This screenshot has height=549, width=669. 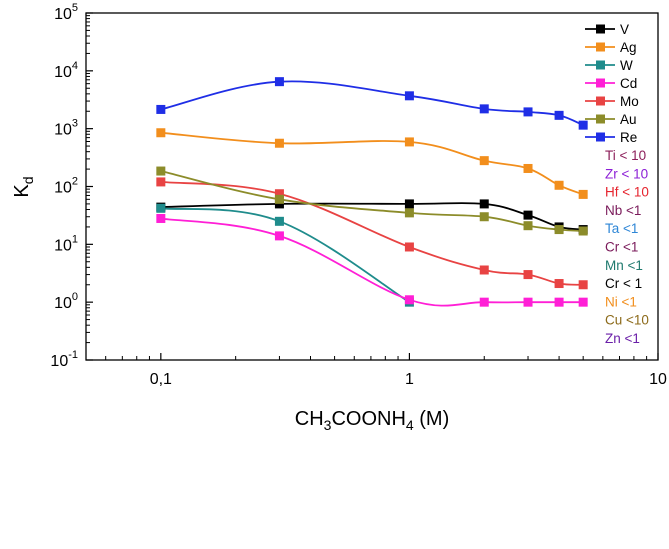 I want to click on series-line-au, so click(x=372, y=201).